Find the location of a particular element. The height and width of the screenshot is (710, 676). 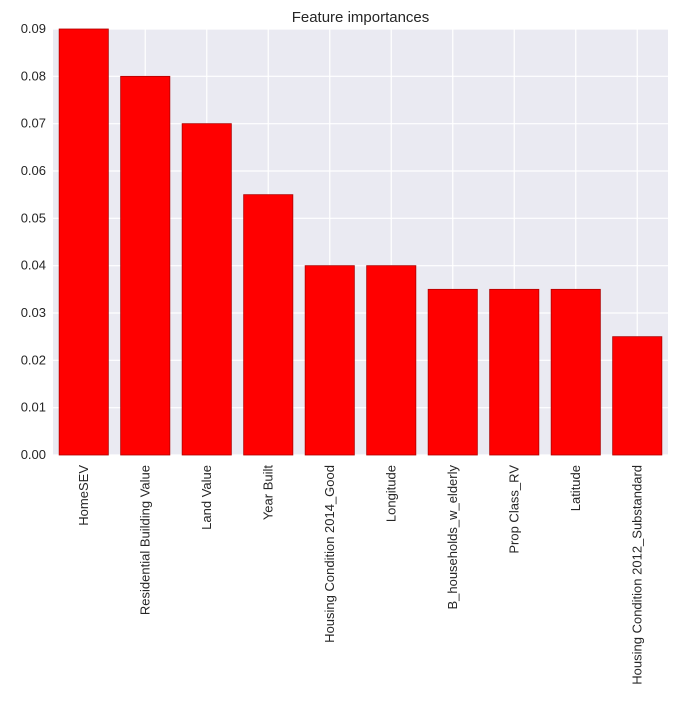

y-tick-label: 0.06 is located at coordinates (33, 170).